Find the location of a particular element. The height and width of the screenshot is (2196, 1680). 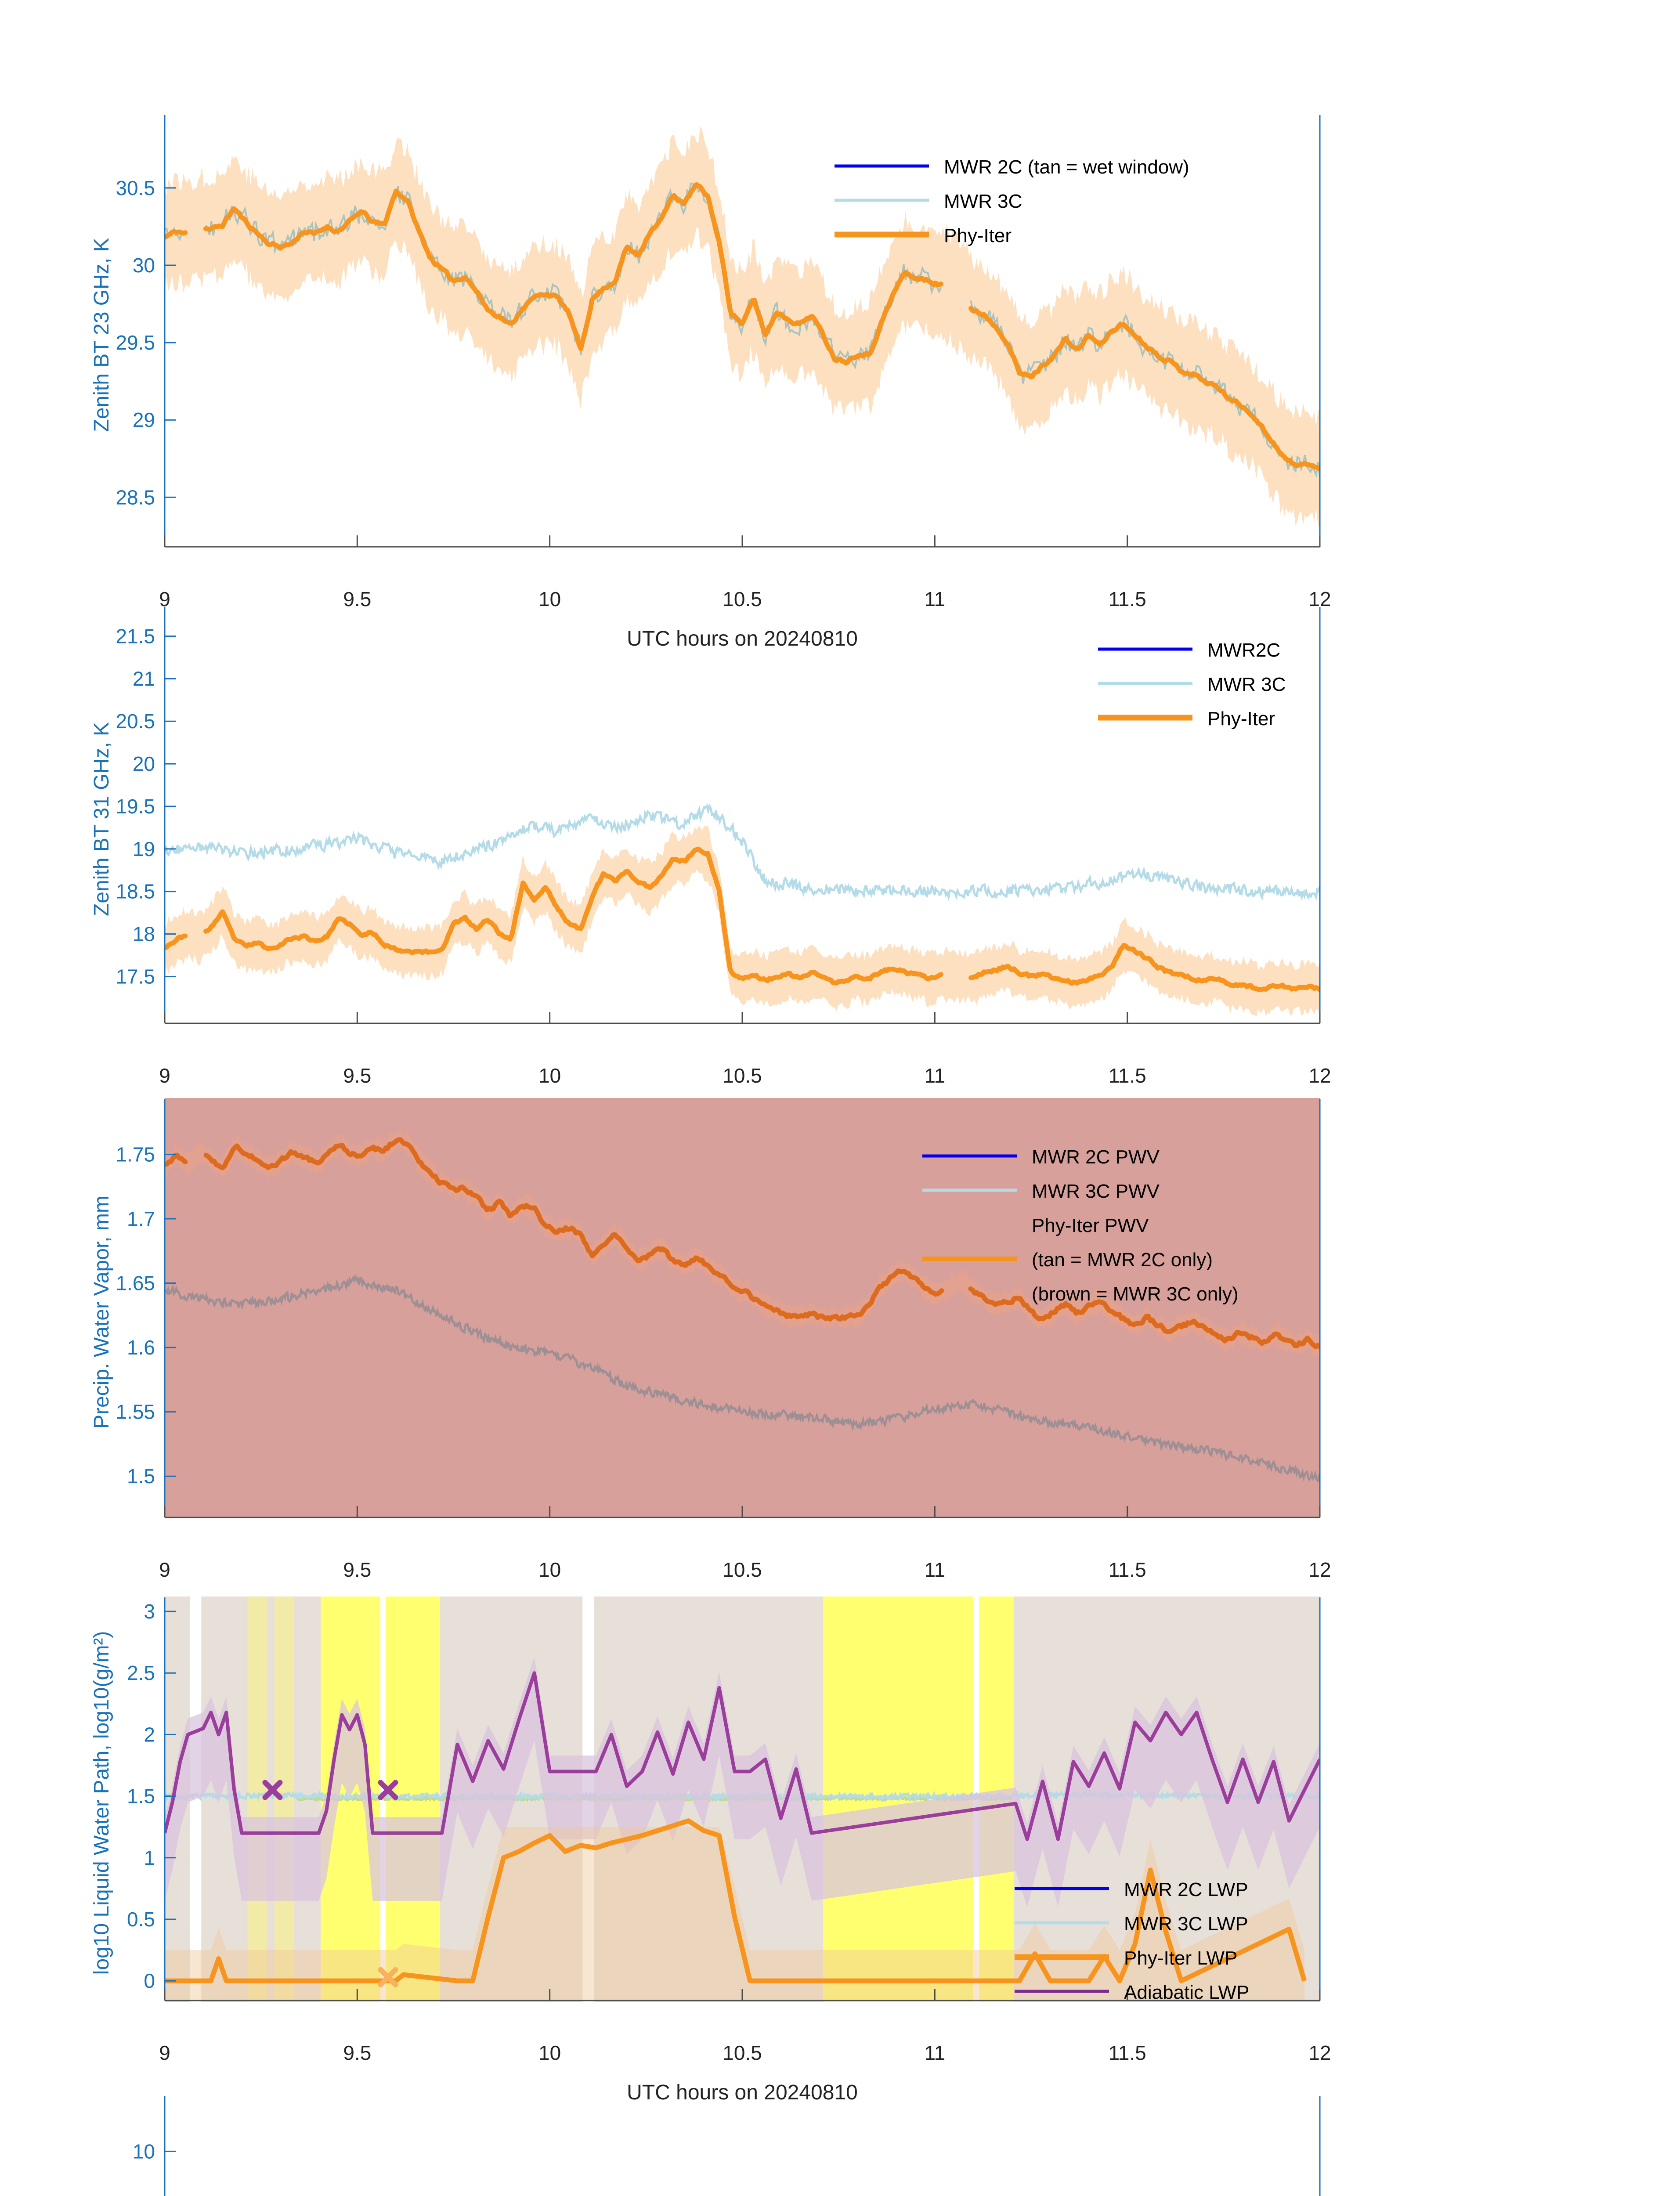

legend-label: MWR2C is located at coordinates (1243, 650).